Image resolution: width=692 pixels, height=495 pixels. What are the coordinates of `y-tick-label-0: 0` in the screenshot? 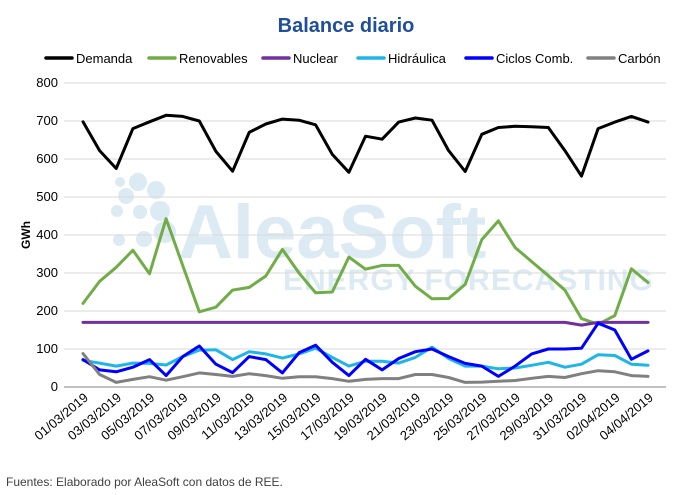 It's located at (54, 386).